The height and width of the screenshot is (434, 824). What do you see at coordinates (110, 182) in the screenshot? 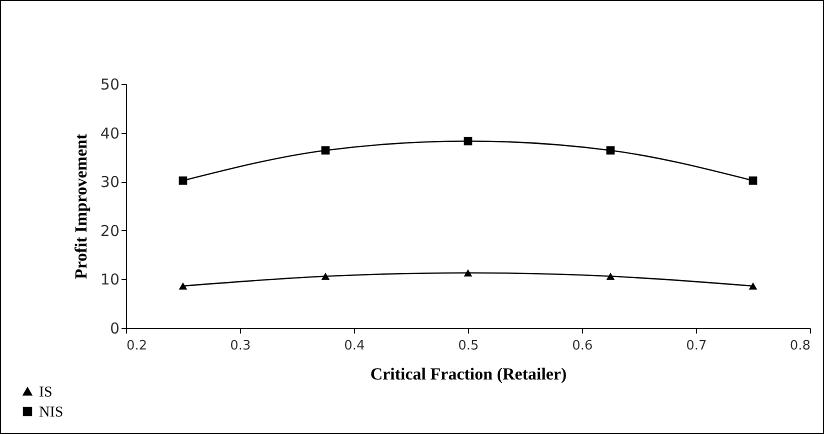
I see `y-tick-label: 30` at bounding box center [110, 182].